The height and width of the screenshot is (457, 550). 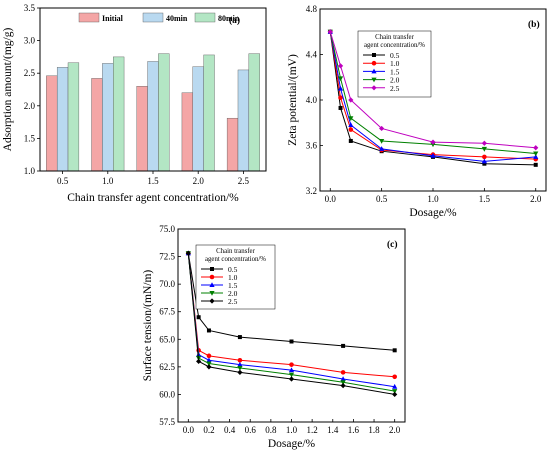 What do you see at coordinates (333, 430) in the screenshot?
I see `x-tick-label: 1.4` at bounding box center [333, 430].